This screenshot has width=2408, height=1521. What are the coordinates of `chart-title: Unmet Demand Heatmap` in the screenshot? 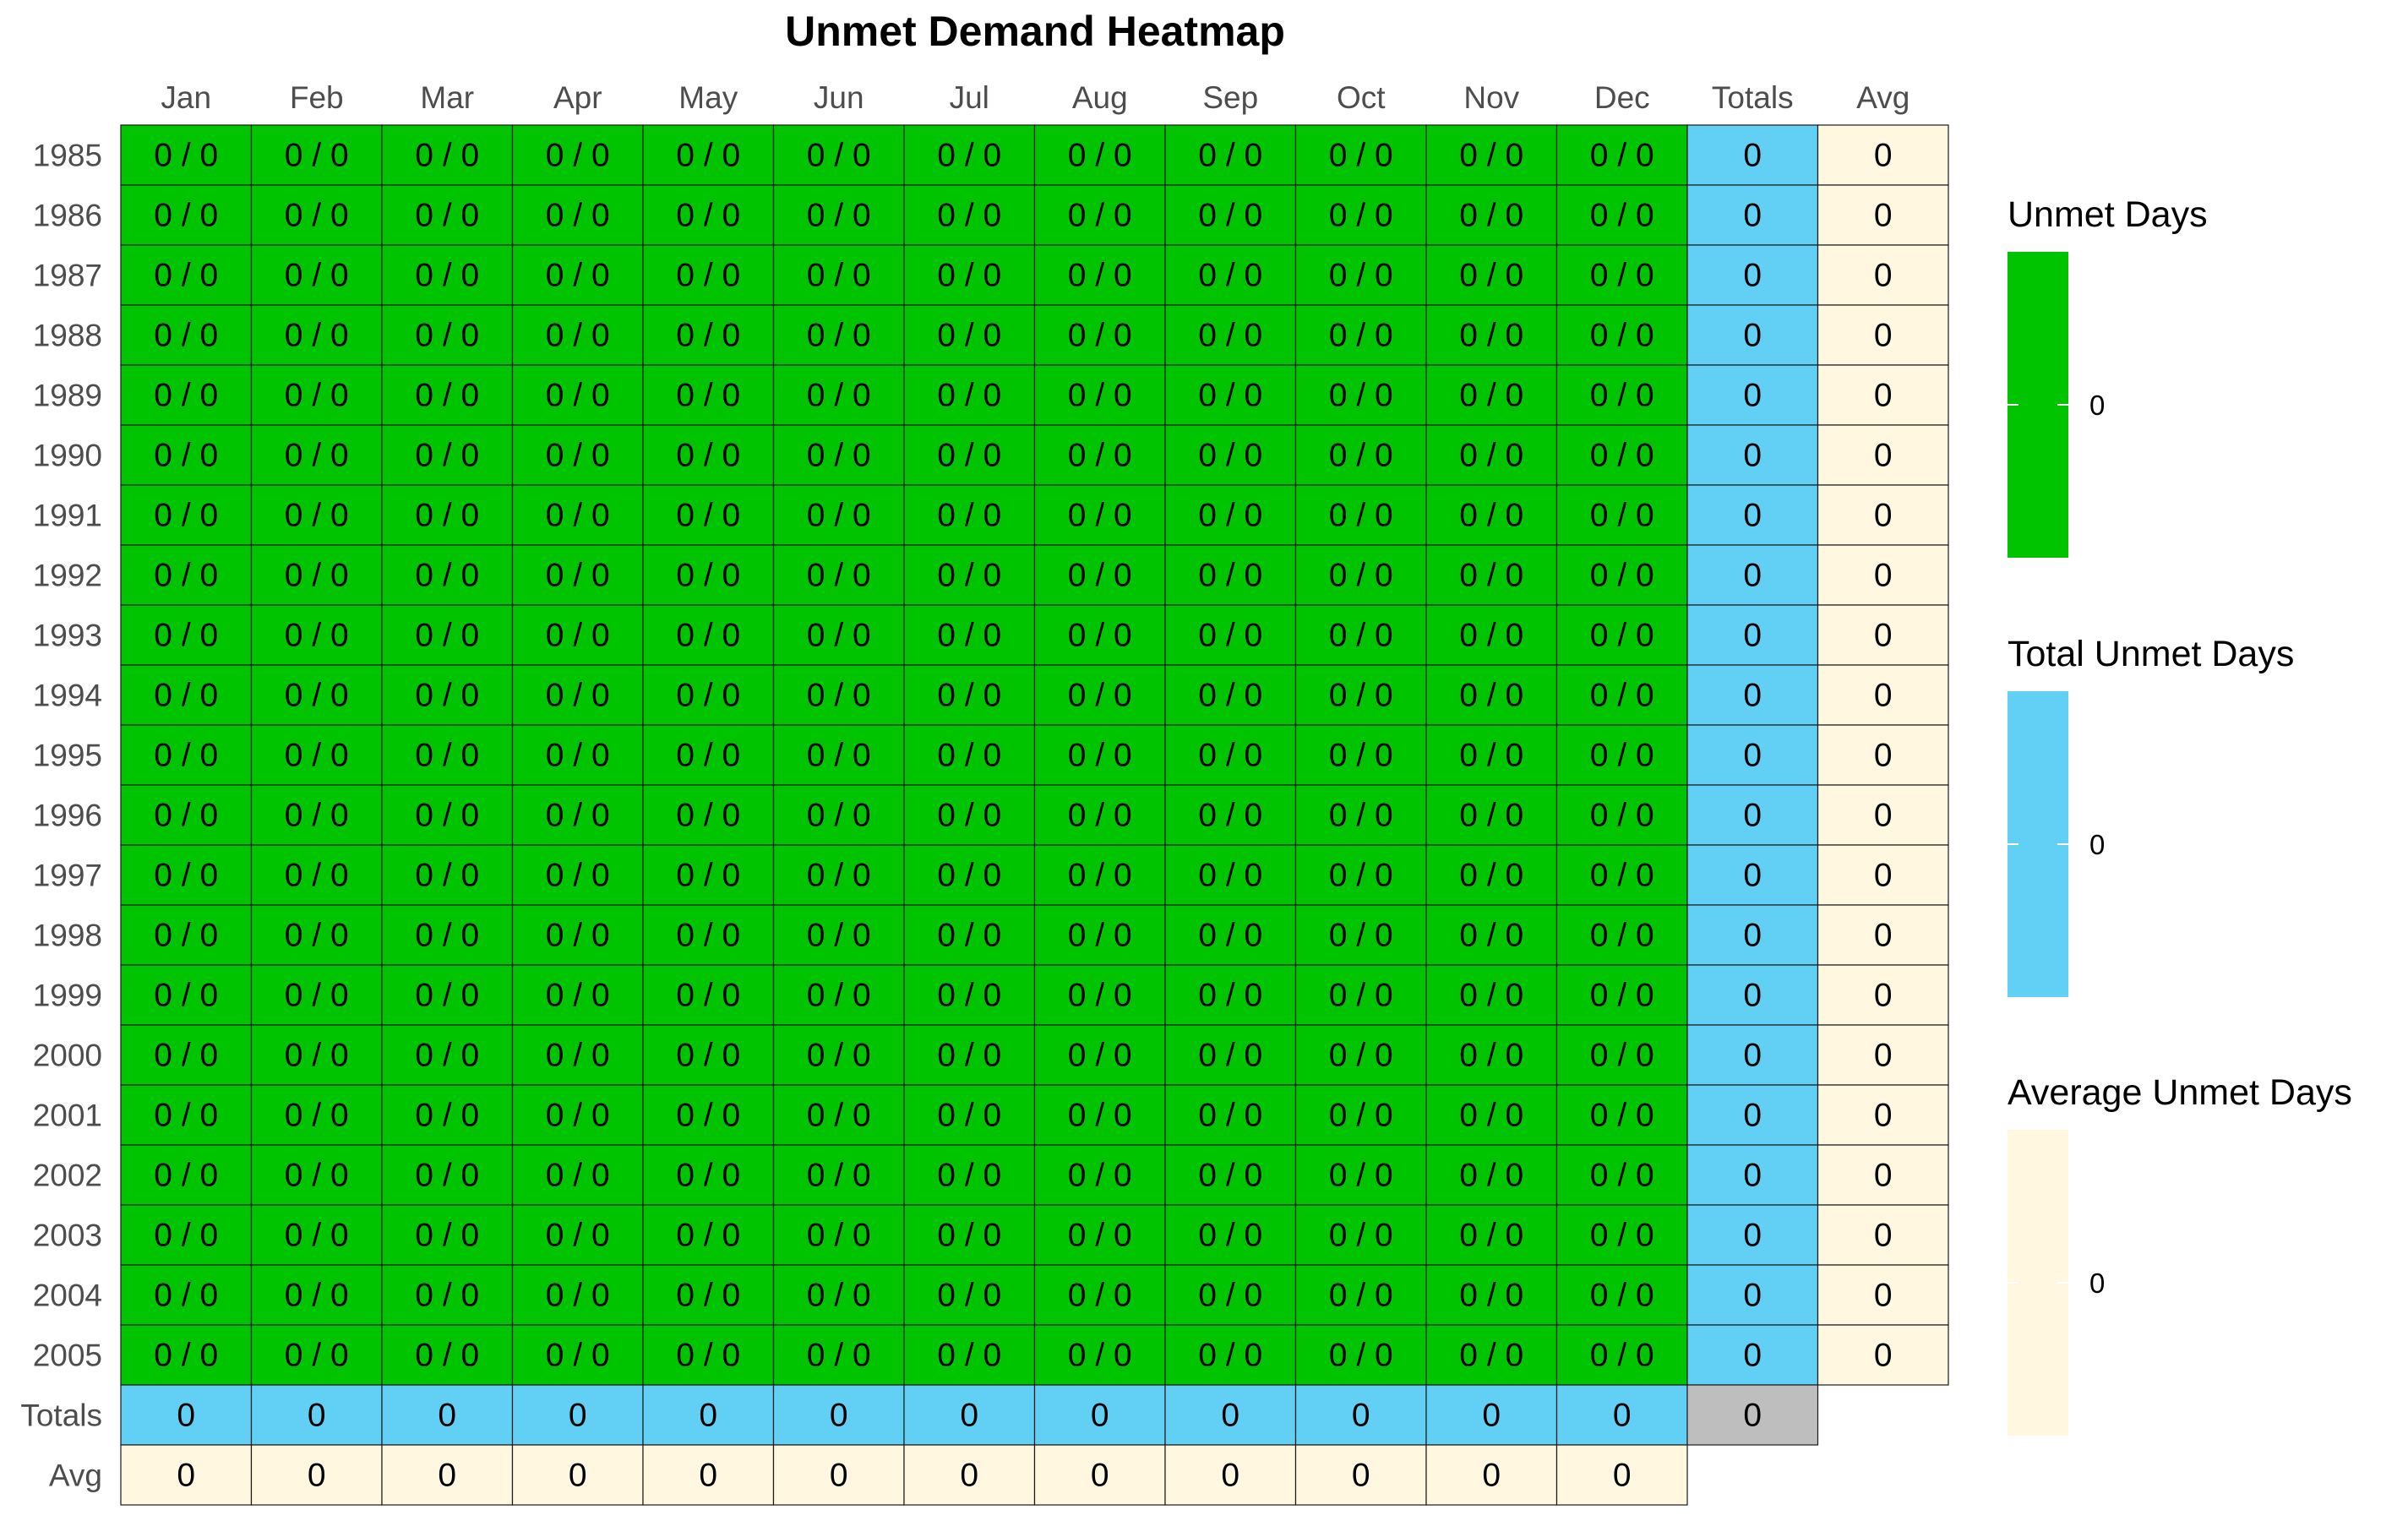 It's located at (1035, 32).